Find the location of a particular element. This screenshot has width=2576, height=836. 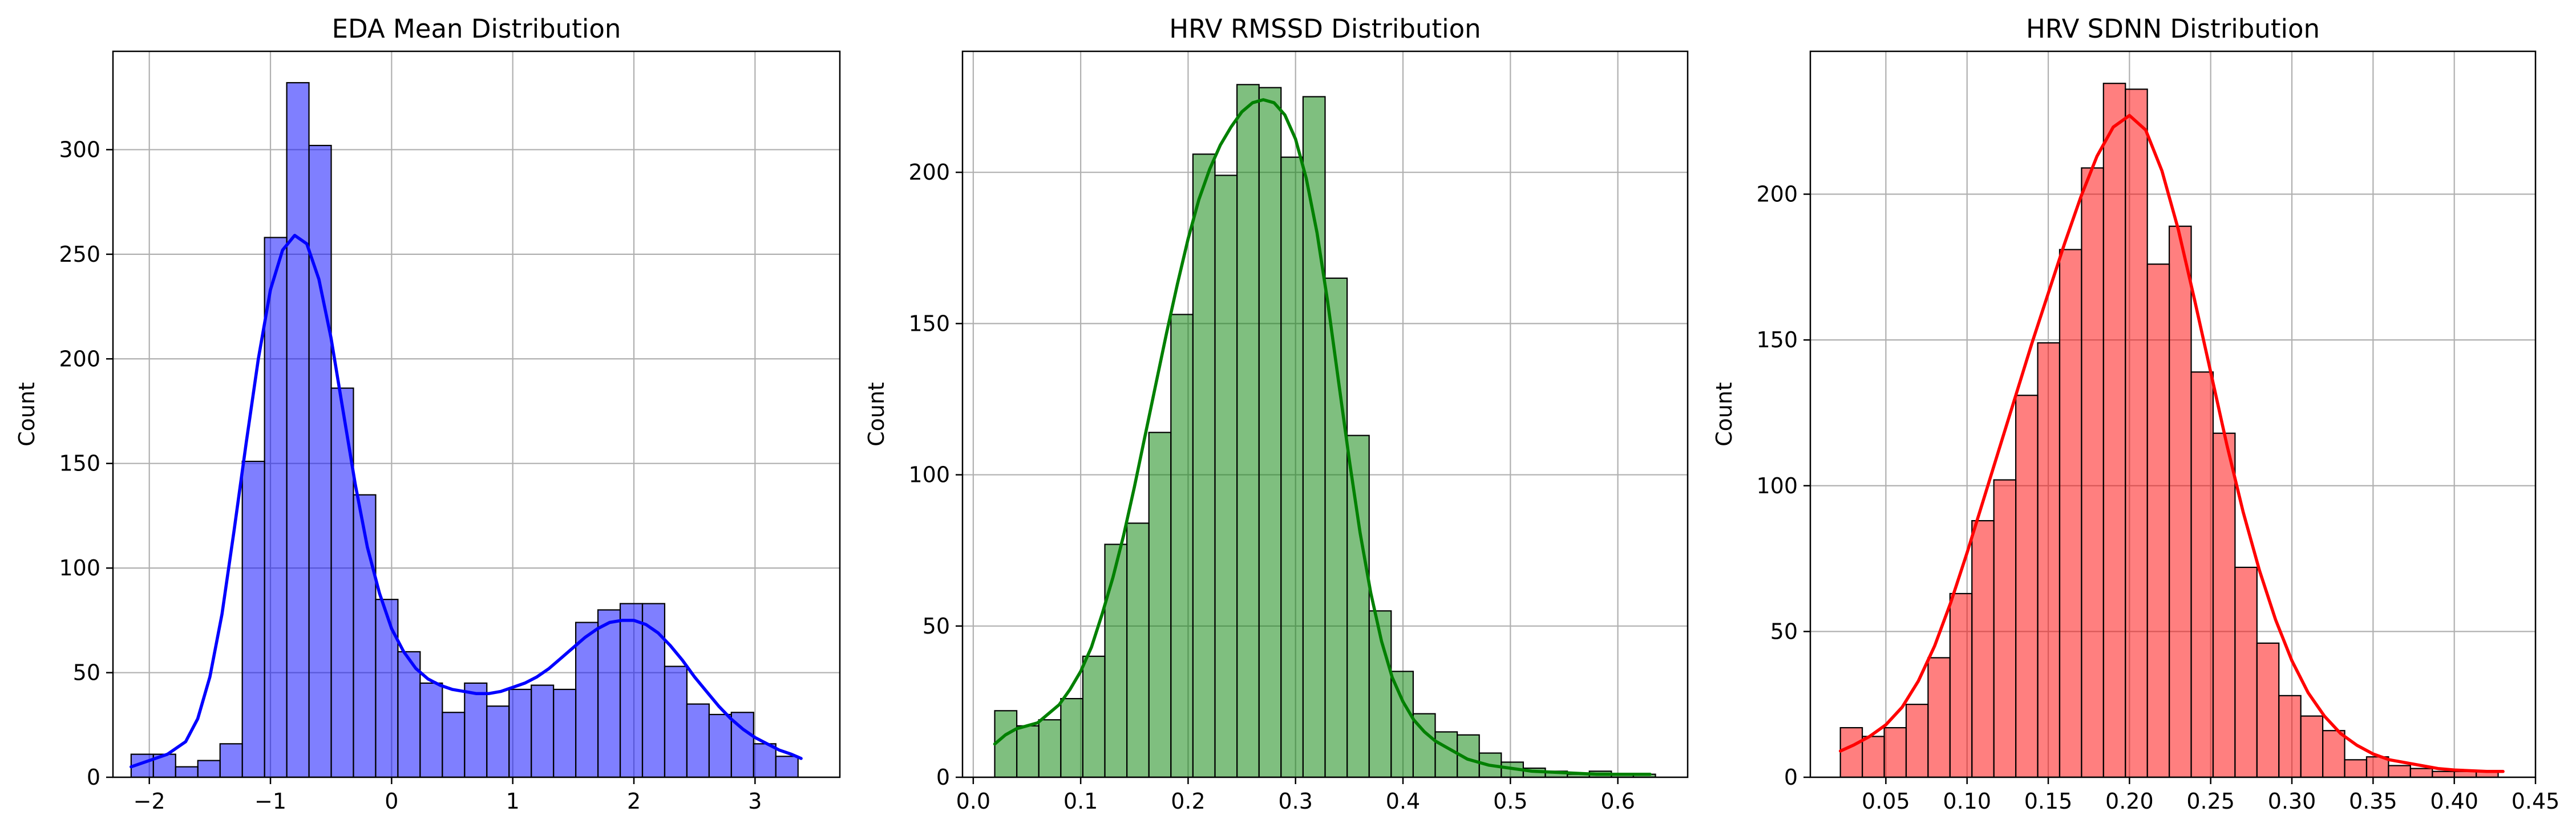

y-tick-label: 50 is located at coordinates (86, 672).